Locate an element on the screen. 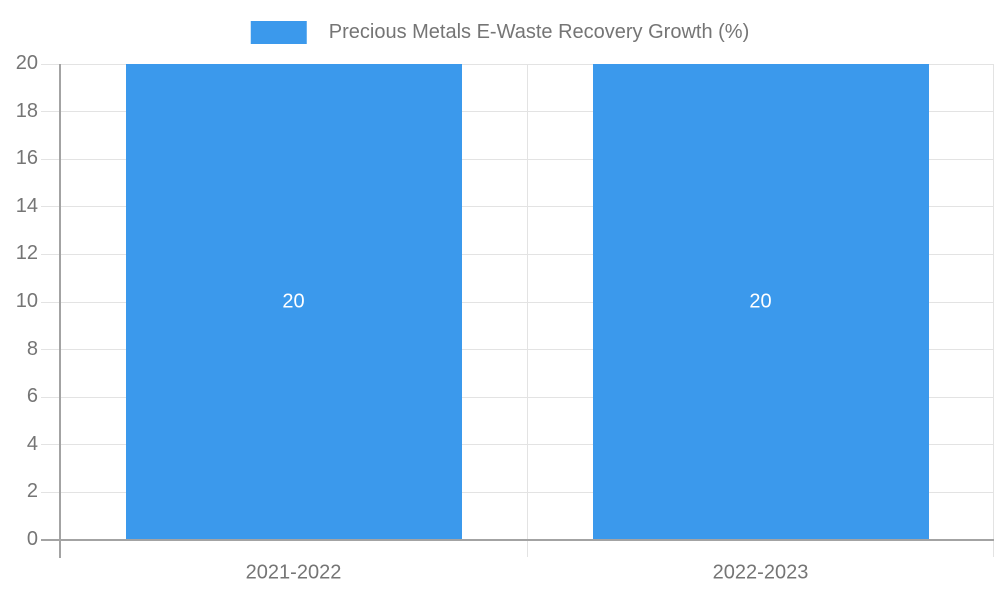 This screenshot has height=600, width=1000. x-axis-category-label: 2021-2022 is located at coordinates (293, 572).